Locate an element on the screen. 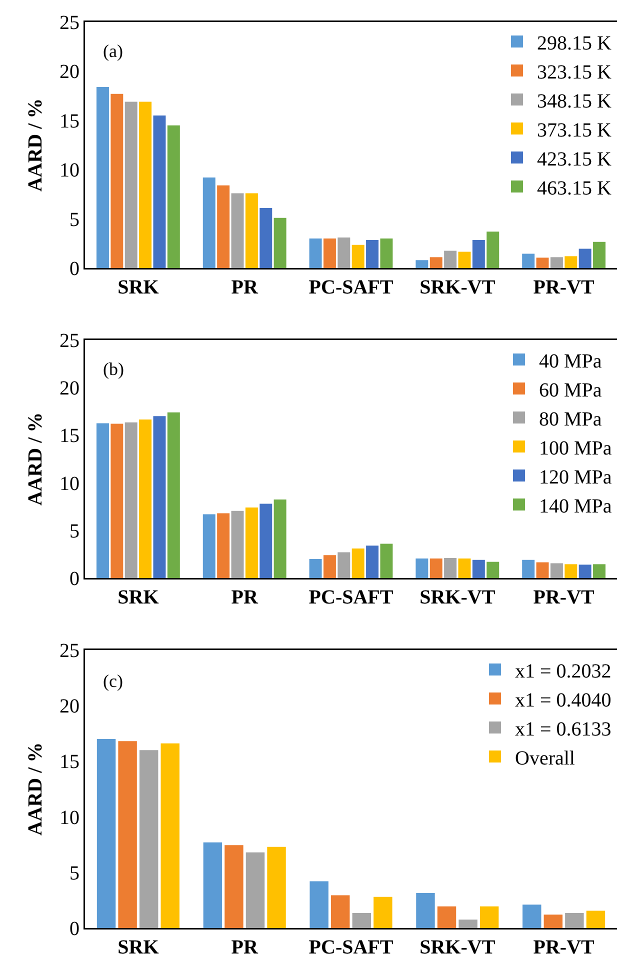 This screenshot has height=978, width=621. legend-label: 463.15 K is located at coordinates (574, 188).